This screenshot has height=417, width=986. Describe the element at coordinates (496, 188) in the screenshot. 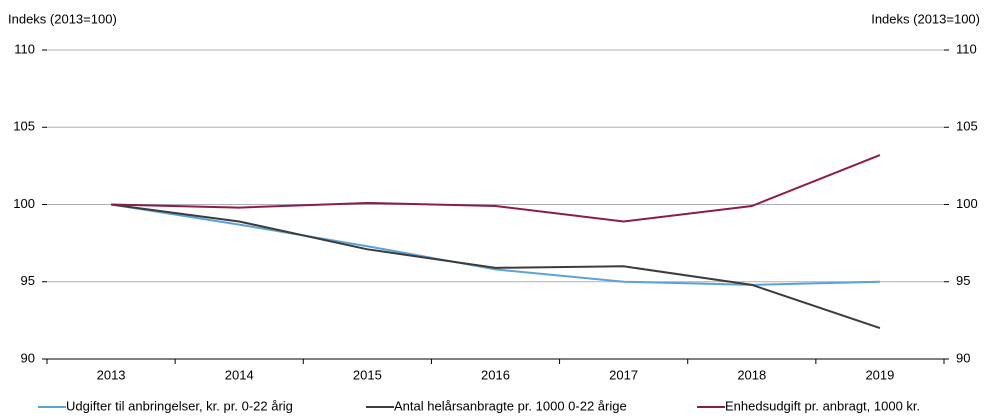

I see `series-line` at that location.